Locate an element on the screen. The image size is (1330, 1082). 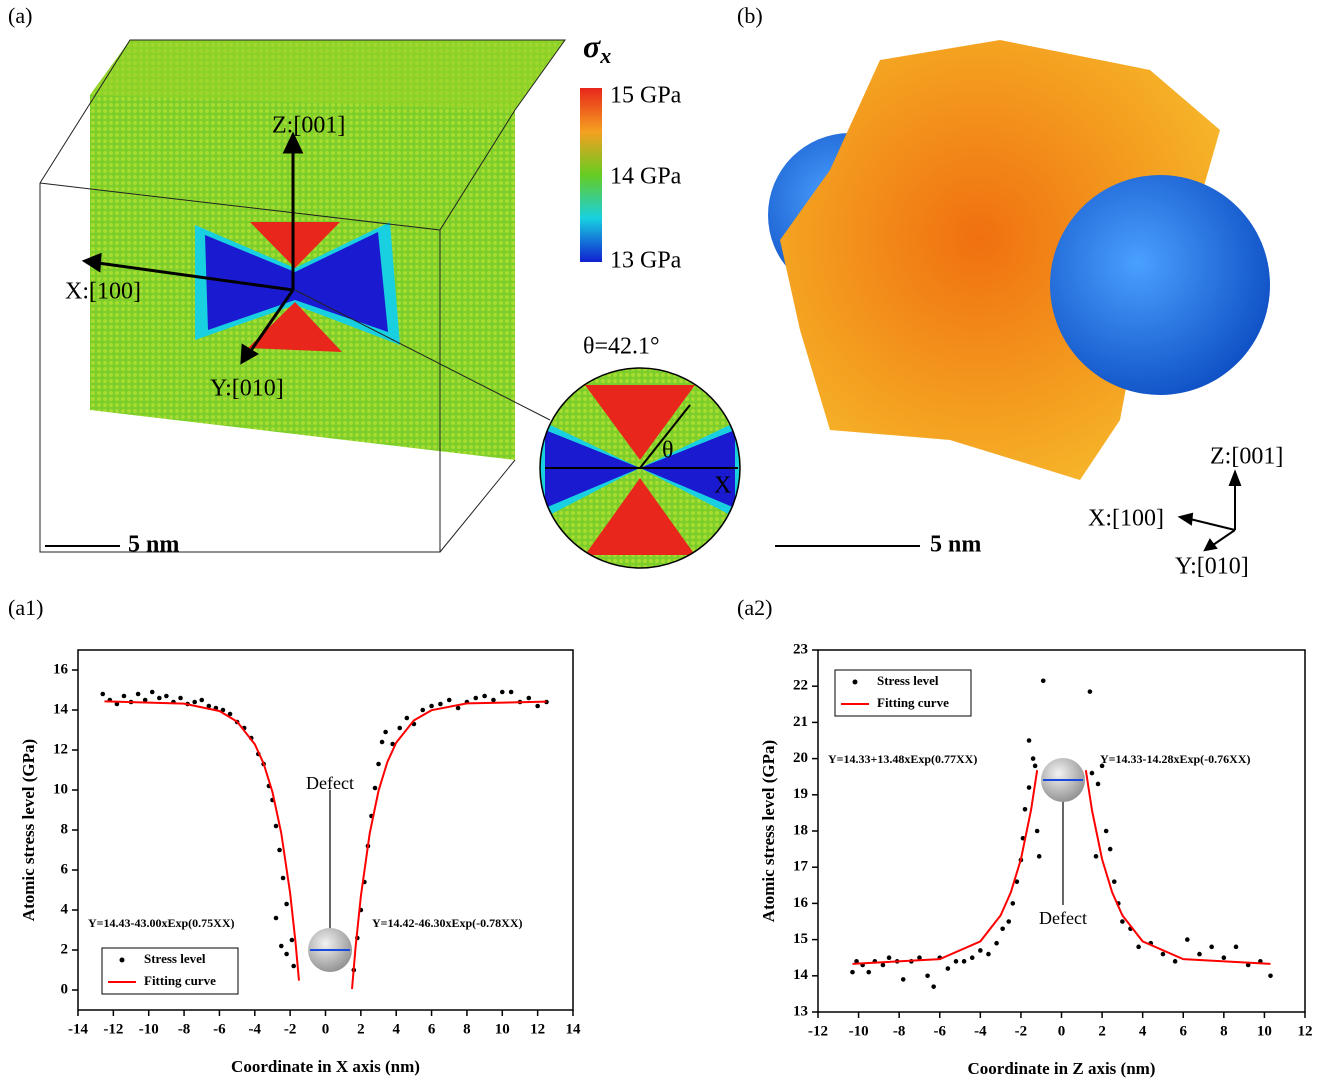
y-tick-label: 8 is located at coordinates (65, 829).